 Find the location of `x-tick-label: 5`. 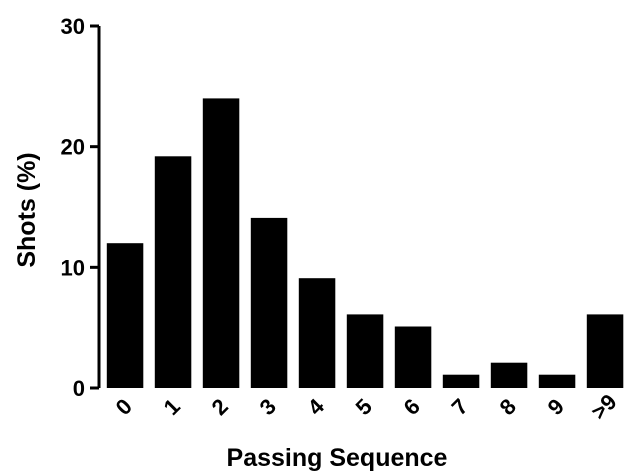

x-tick-label: 5 is located at coordinates (364, 407).